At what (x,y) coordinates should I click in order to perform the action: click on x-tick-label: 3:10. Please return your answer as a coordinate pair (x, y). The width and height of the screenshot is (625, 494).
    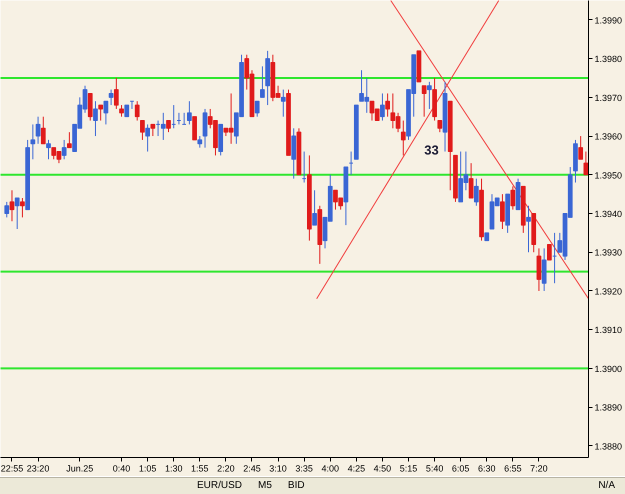
    Looking at the image, I should click on (278, 469).